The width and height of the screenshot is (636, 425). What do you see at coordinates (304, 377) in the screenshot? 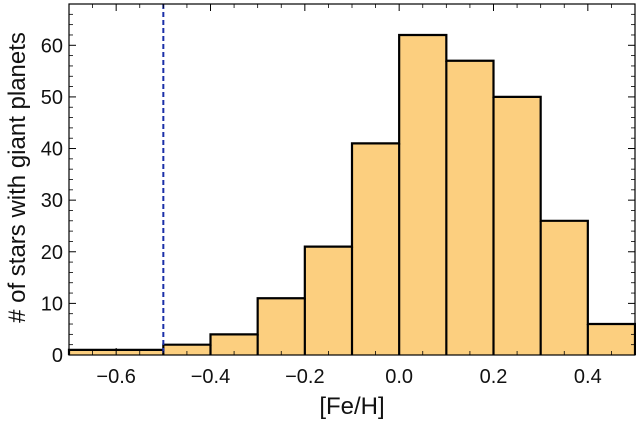
I see `x-tick-label: −0.2` at bounding box center [304, 377].